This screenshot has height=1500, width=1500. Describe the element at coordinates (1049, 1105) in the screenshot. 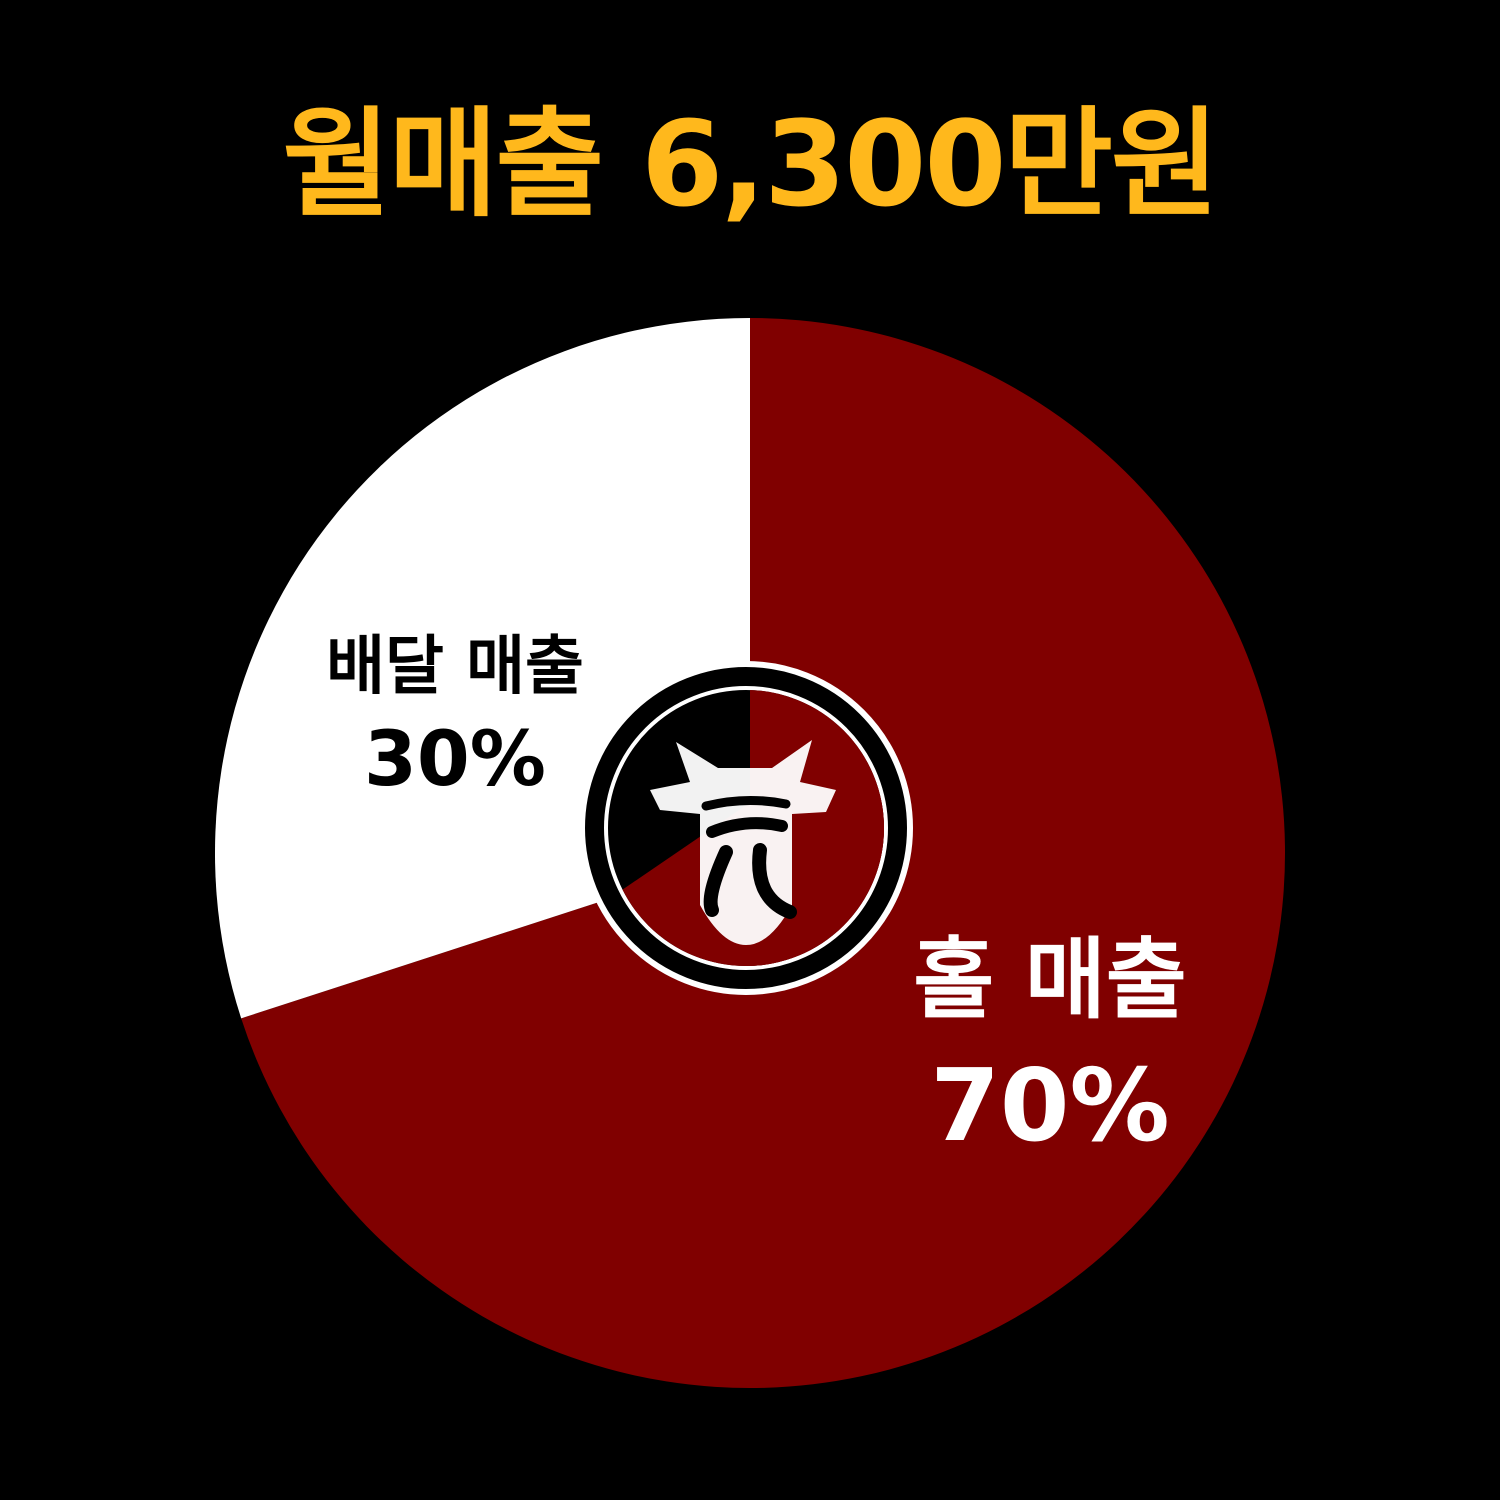

I see `slice-value-label: 70%` at that location.